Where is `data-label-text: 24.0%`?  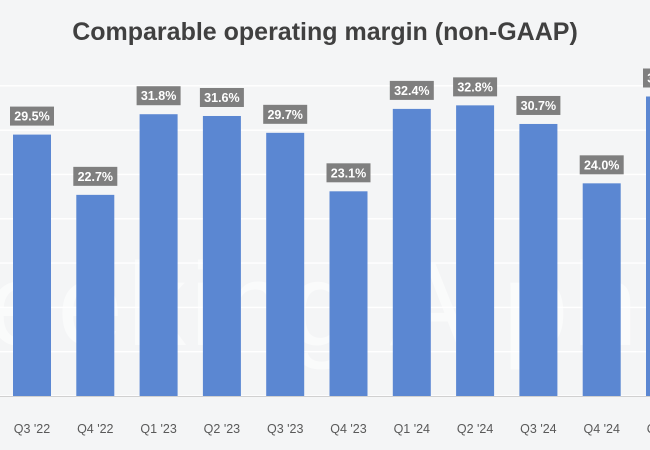
data-label-text: 24.0% is located at coordinates (601, 165).